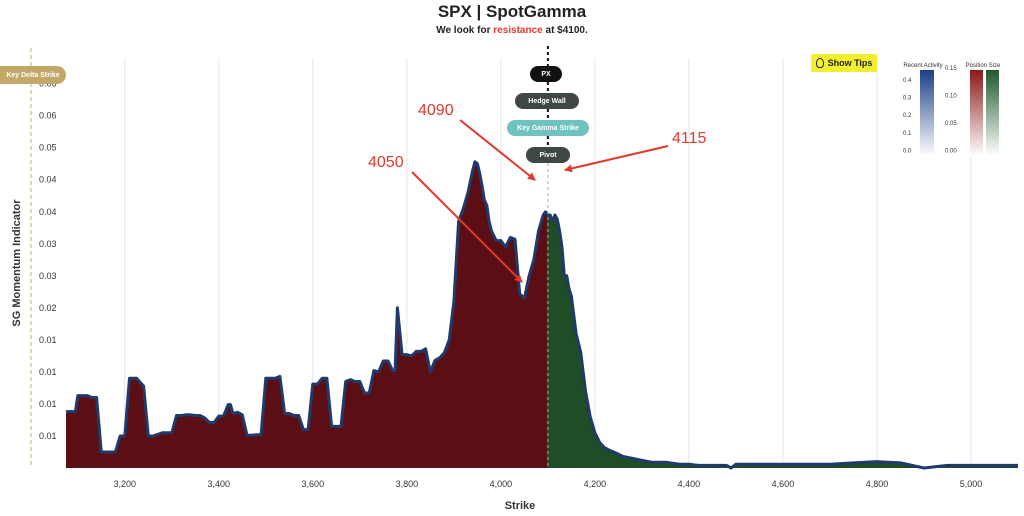 Image resolution: width=1024 pixels, height=516 pixels. I want to click on x-tick-label: 4,400, so click(689, 484).